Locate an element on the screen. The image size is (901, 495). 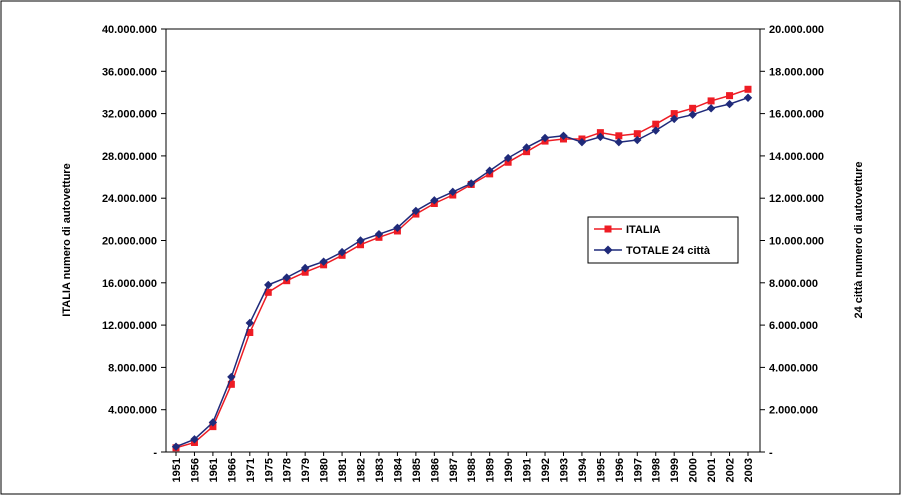
x-tick-label: 1980 is located at coordinates (325, 470).